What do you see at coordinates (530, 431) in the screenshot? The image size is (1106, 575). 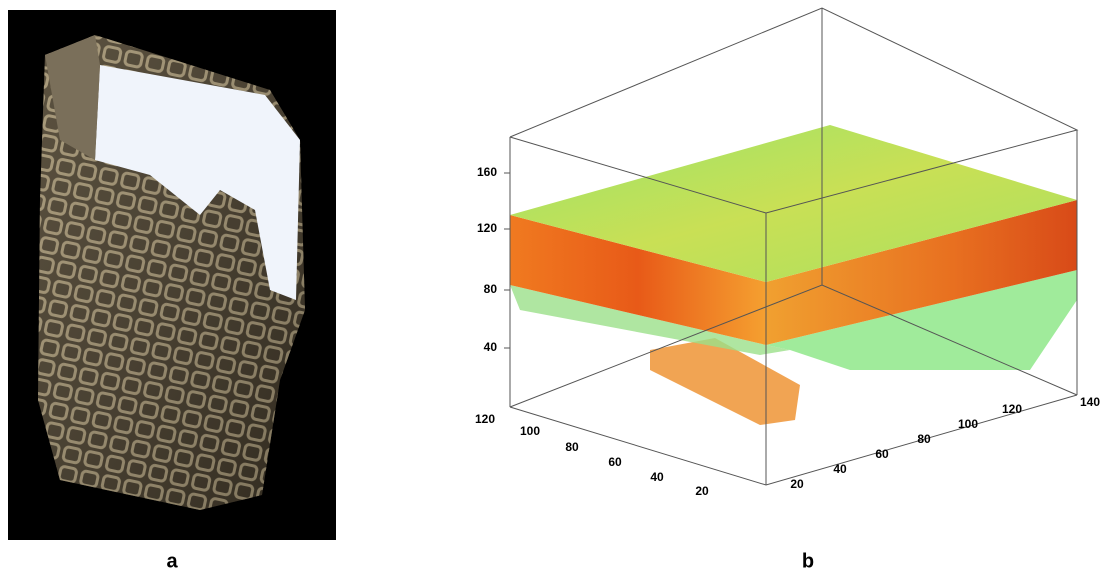 I see `left-tick-label: 100` at bounding box center [530, 431].